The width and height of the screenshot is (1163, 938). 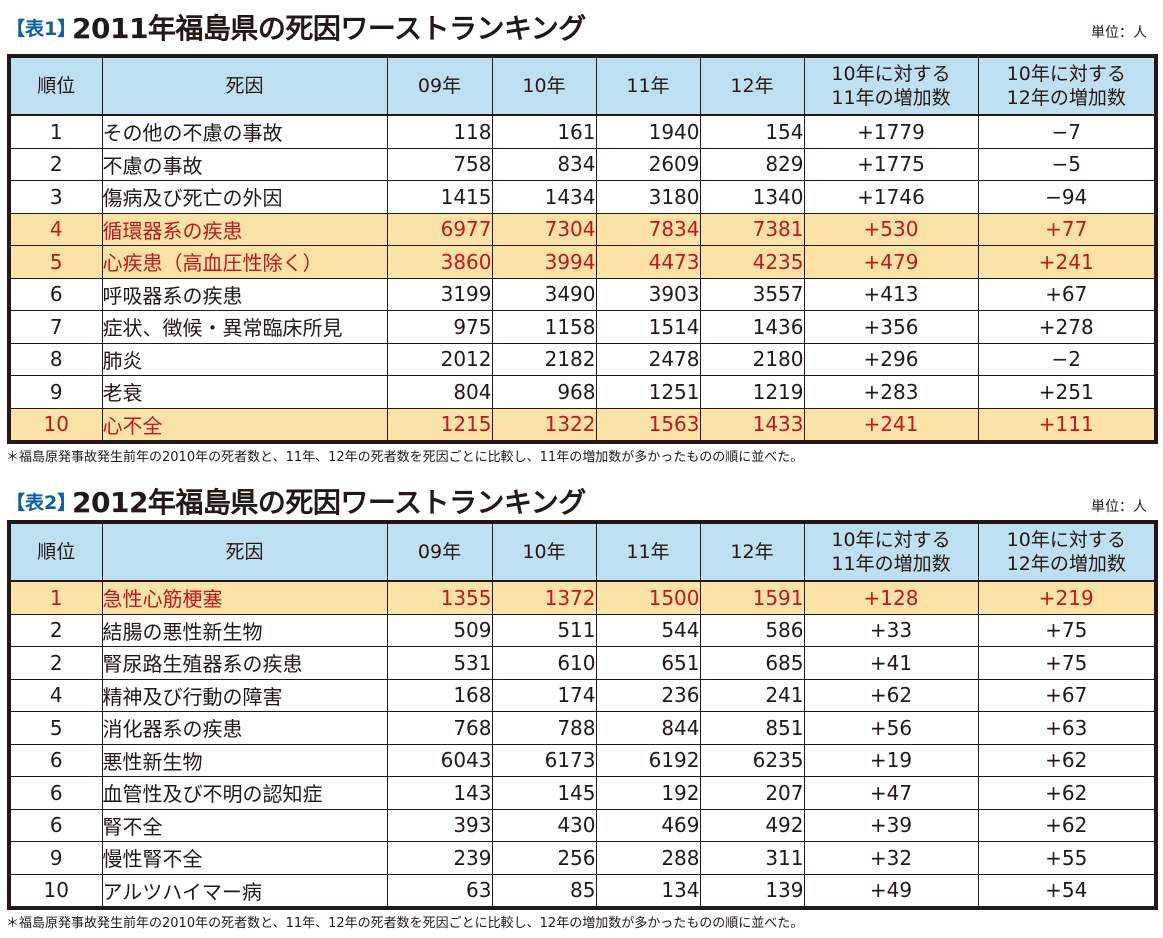 What do you see at coordinates (439, 327) in the screenshot?
I see `y09-cell: 975` at bounding box center [439, 327].